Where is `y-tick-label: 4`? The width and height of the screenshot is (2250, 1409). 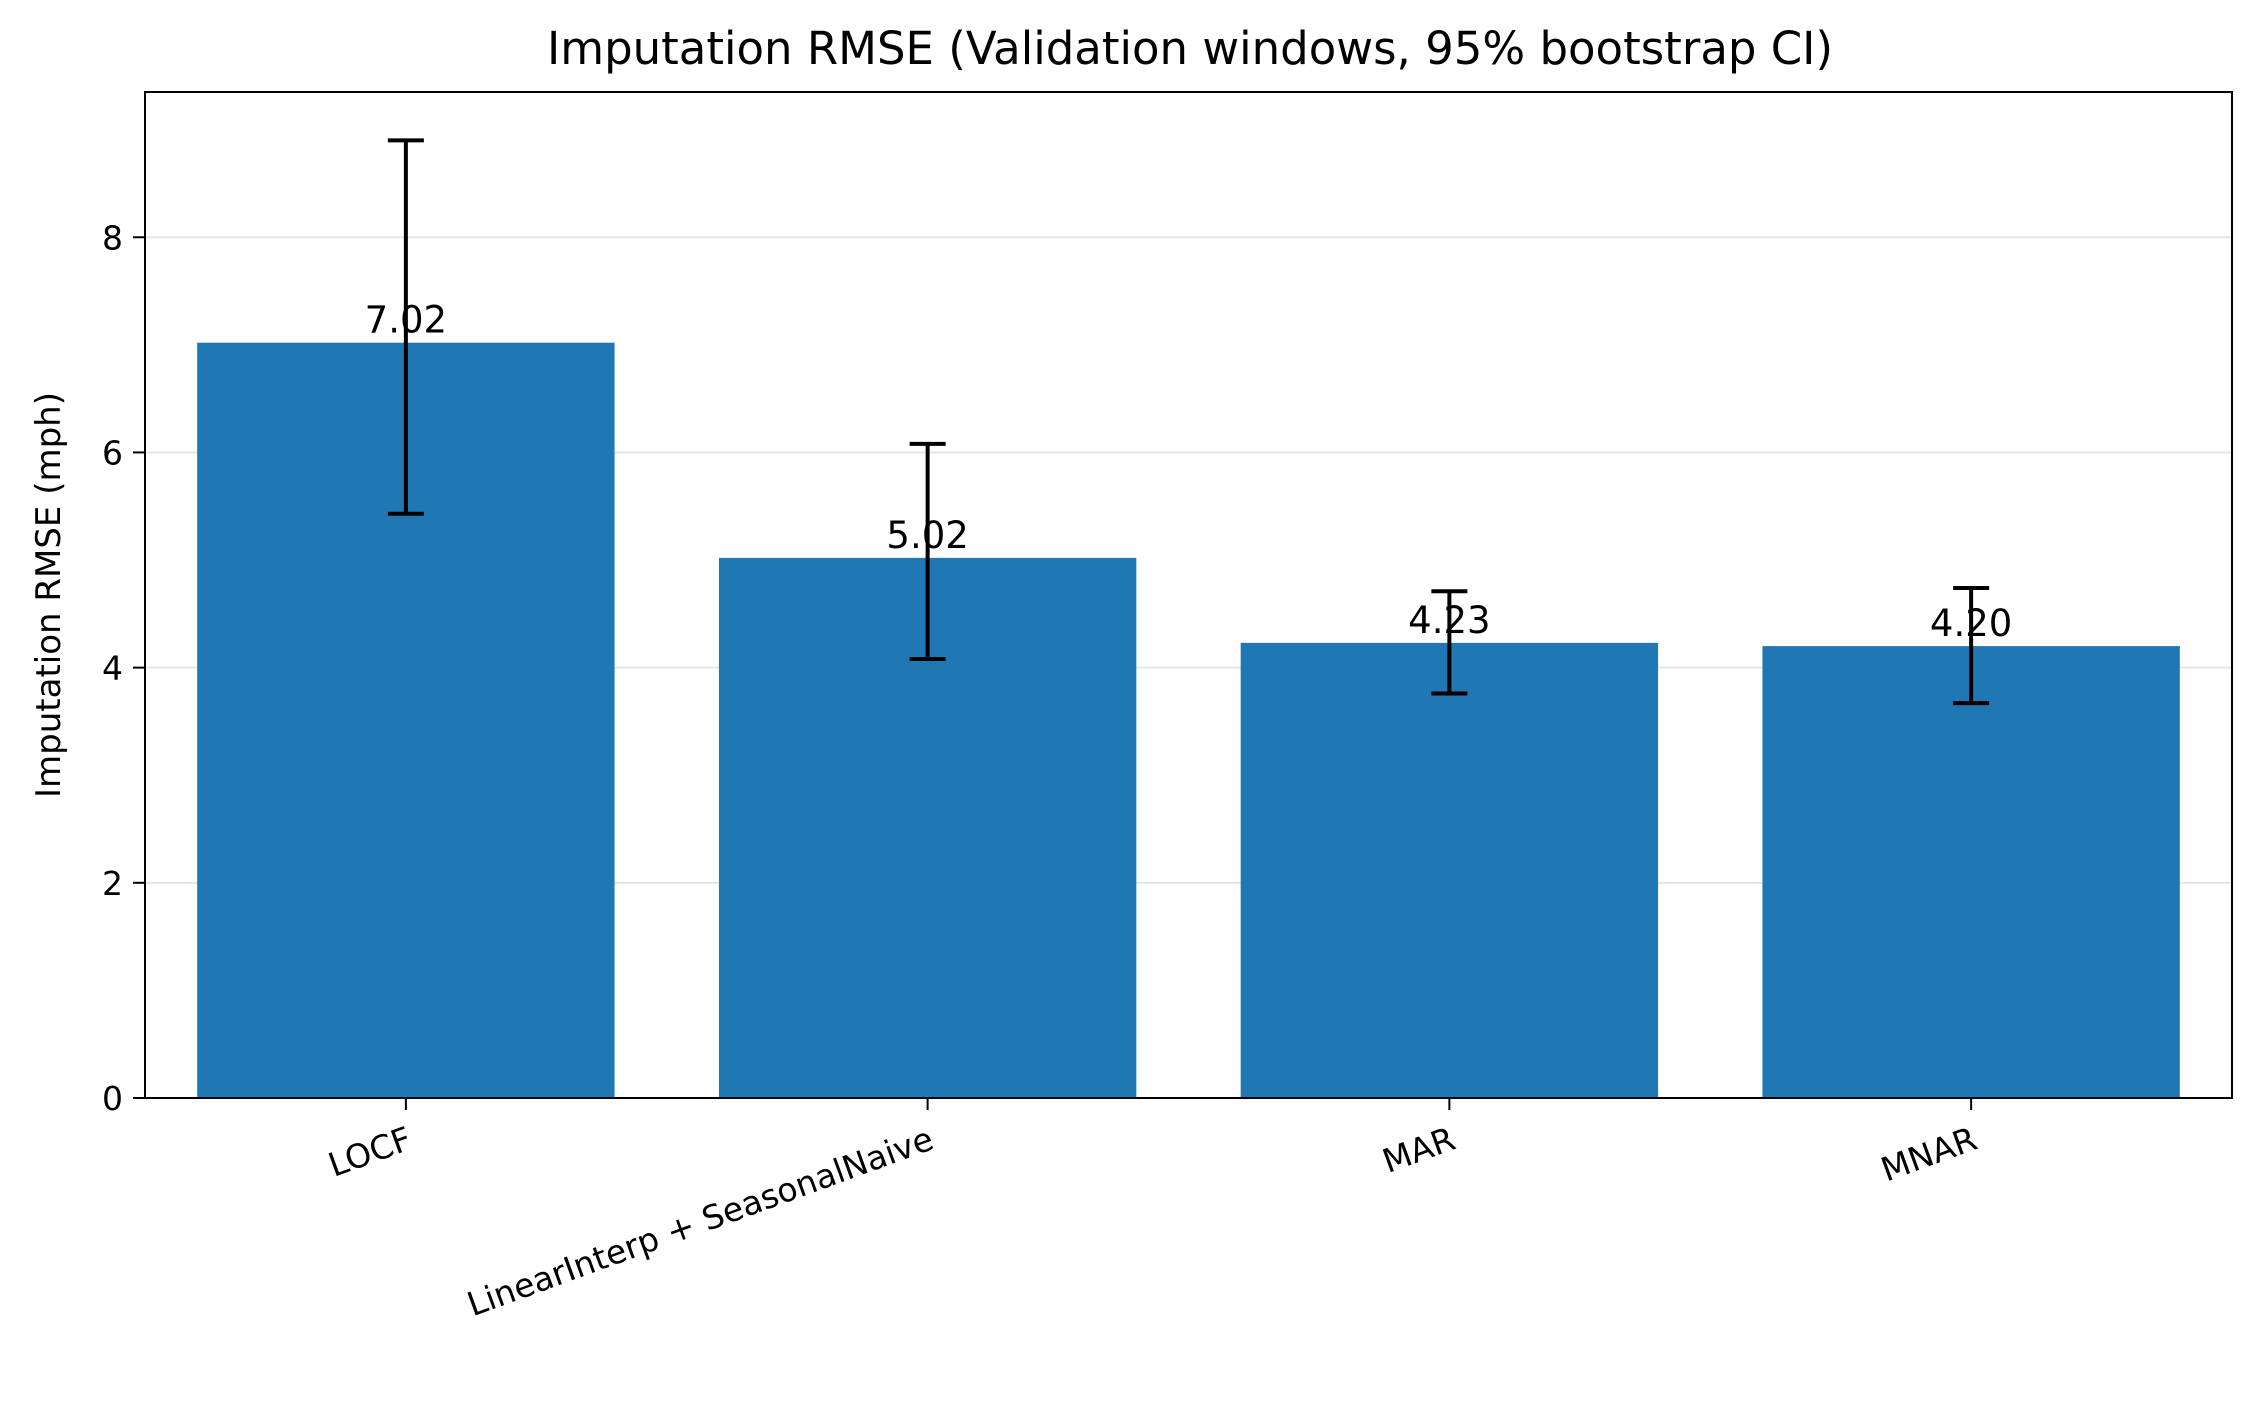 y-tick-label: 4 is located at coordinates (112, 668).